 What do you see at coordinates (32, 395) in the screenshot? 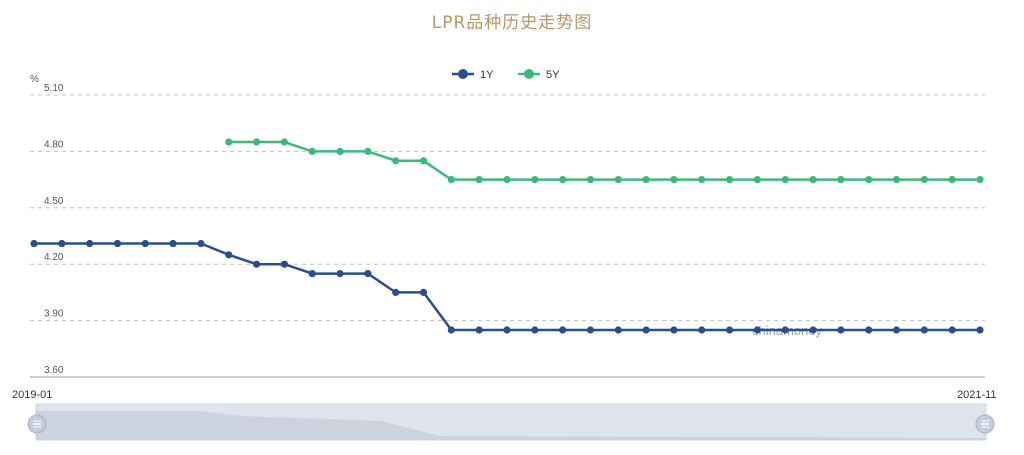
I see `x-range-start-label: 2019-01` at bounding box center [32, 395].